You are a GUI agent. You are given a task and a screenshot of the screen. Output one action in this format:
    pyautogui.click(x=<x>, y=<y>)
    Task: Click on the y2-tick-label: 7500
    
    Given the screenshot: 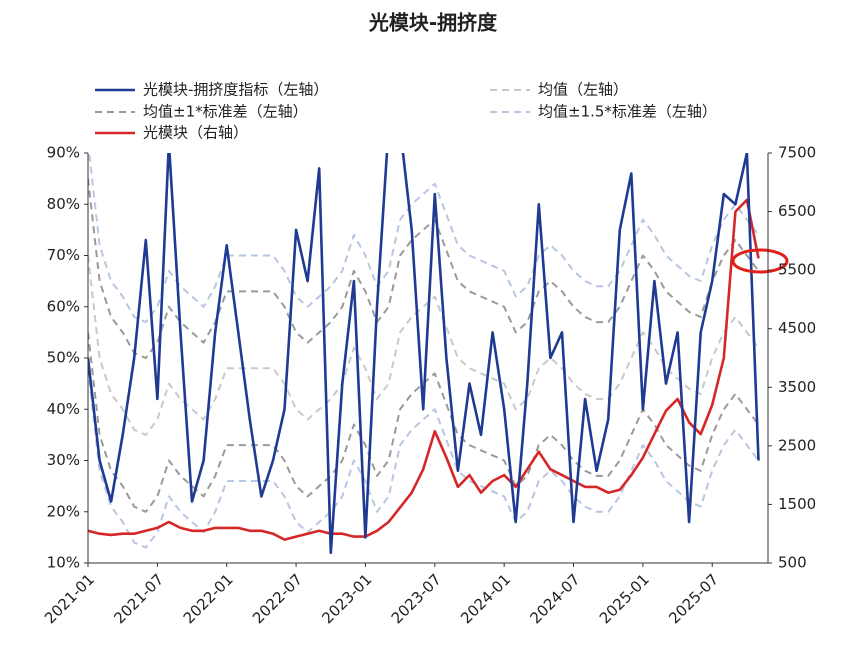 What is the action you would take?
    pyautogui.click(x=797, y=153)
    